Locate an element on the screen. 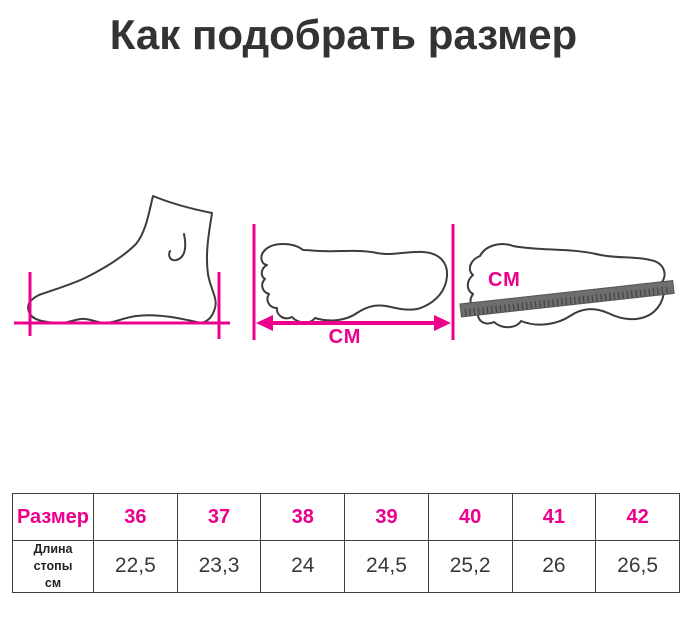 This screenshot has width=687, height=619. size-cell: 39 is located at coordinates (386, 517).